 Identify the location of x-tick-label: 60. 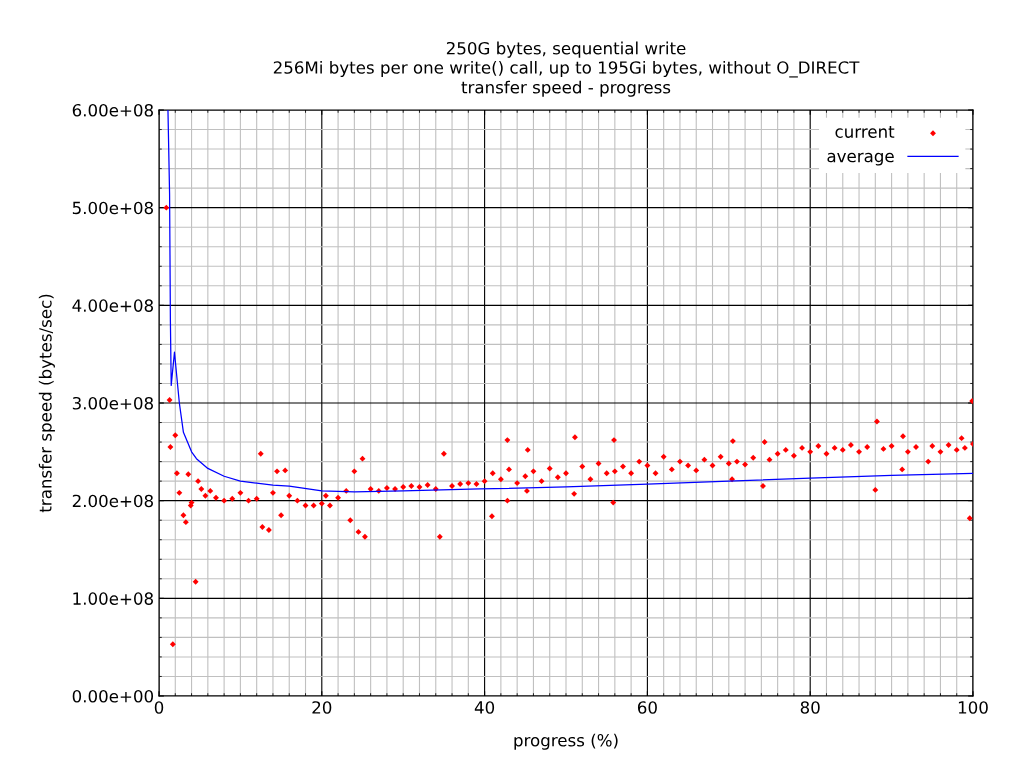
(647, 707).